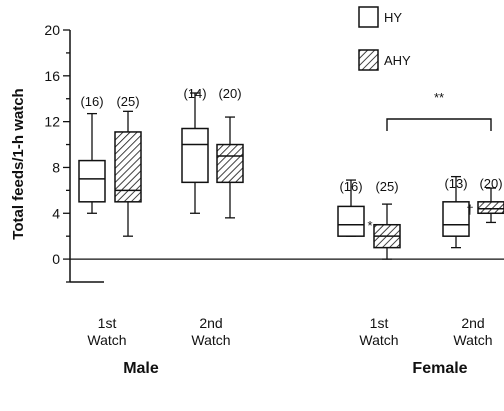 This screenshot has height=411, width=504. What do you see at coordinates (455, 183) in the screenshot?
I see `sample-size-label: (13)` at bounding box center [455, 183].